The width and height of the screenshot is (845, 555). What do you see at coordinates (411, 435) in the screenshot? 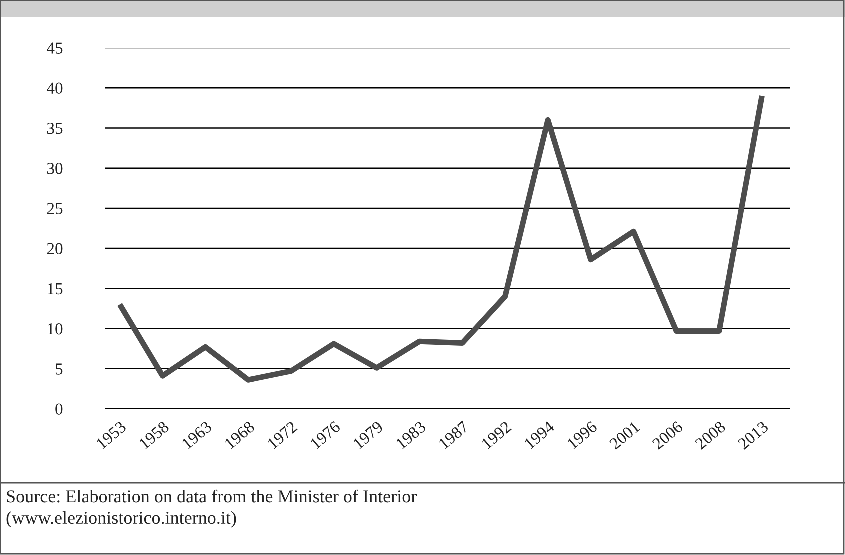
I see `x-tick-label: 1983` at bounding box center [411, 435].